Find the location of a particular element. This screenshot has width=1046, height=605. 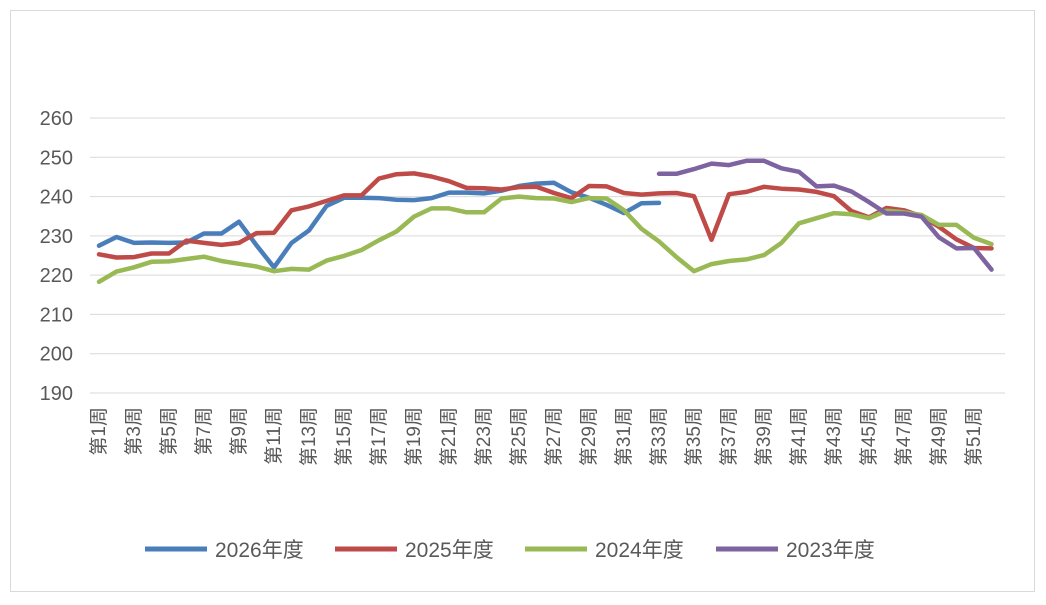

x-tick-label: 第21周 is located at coordinates (449, 436).